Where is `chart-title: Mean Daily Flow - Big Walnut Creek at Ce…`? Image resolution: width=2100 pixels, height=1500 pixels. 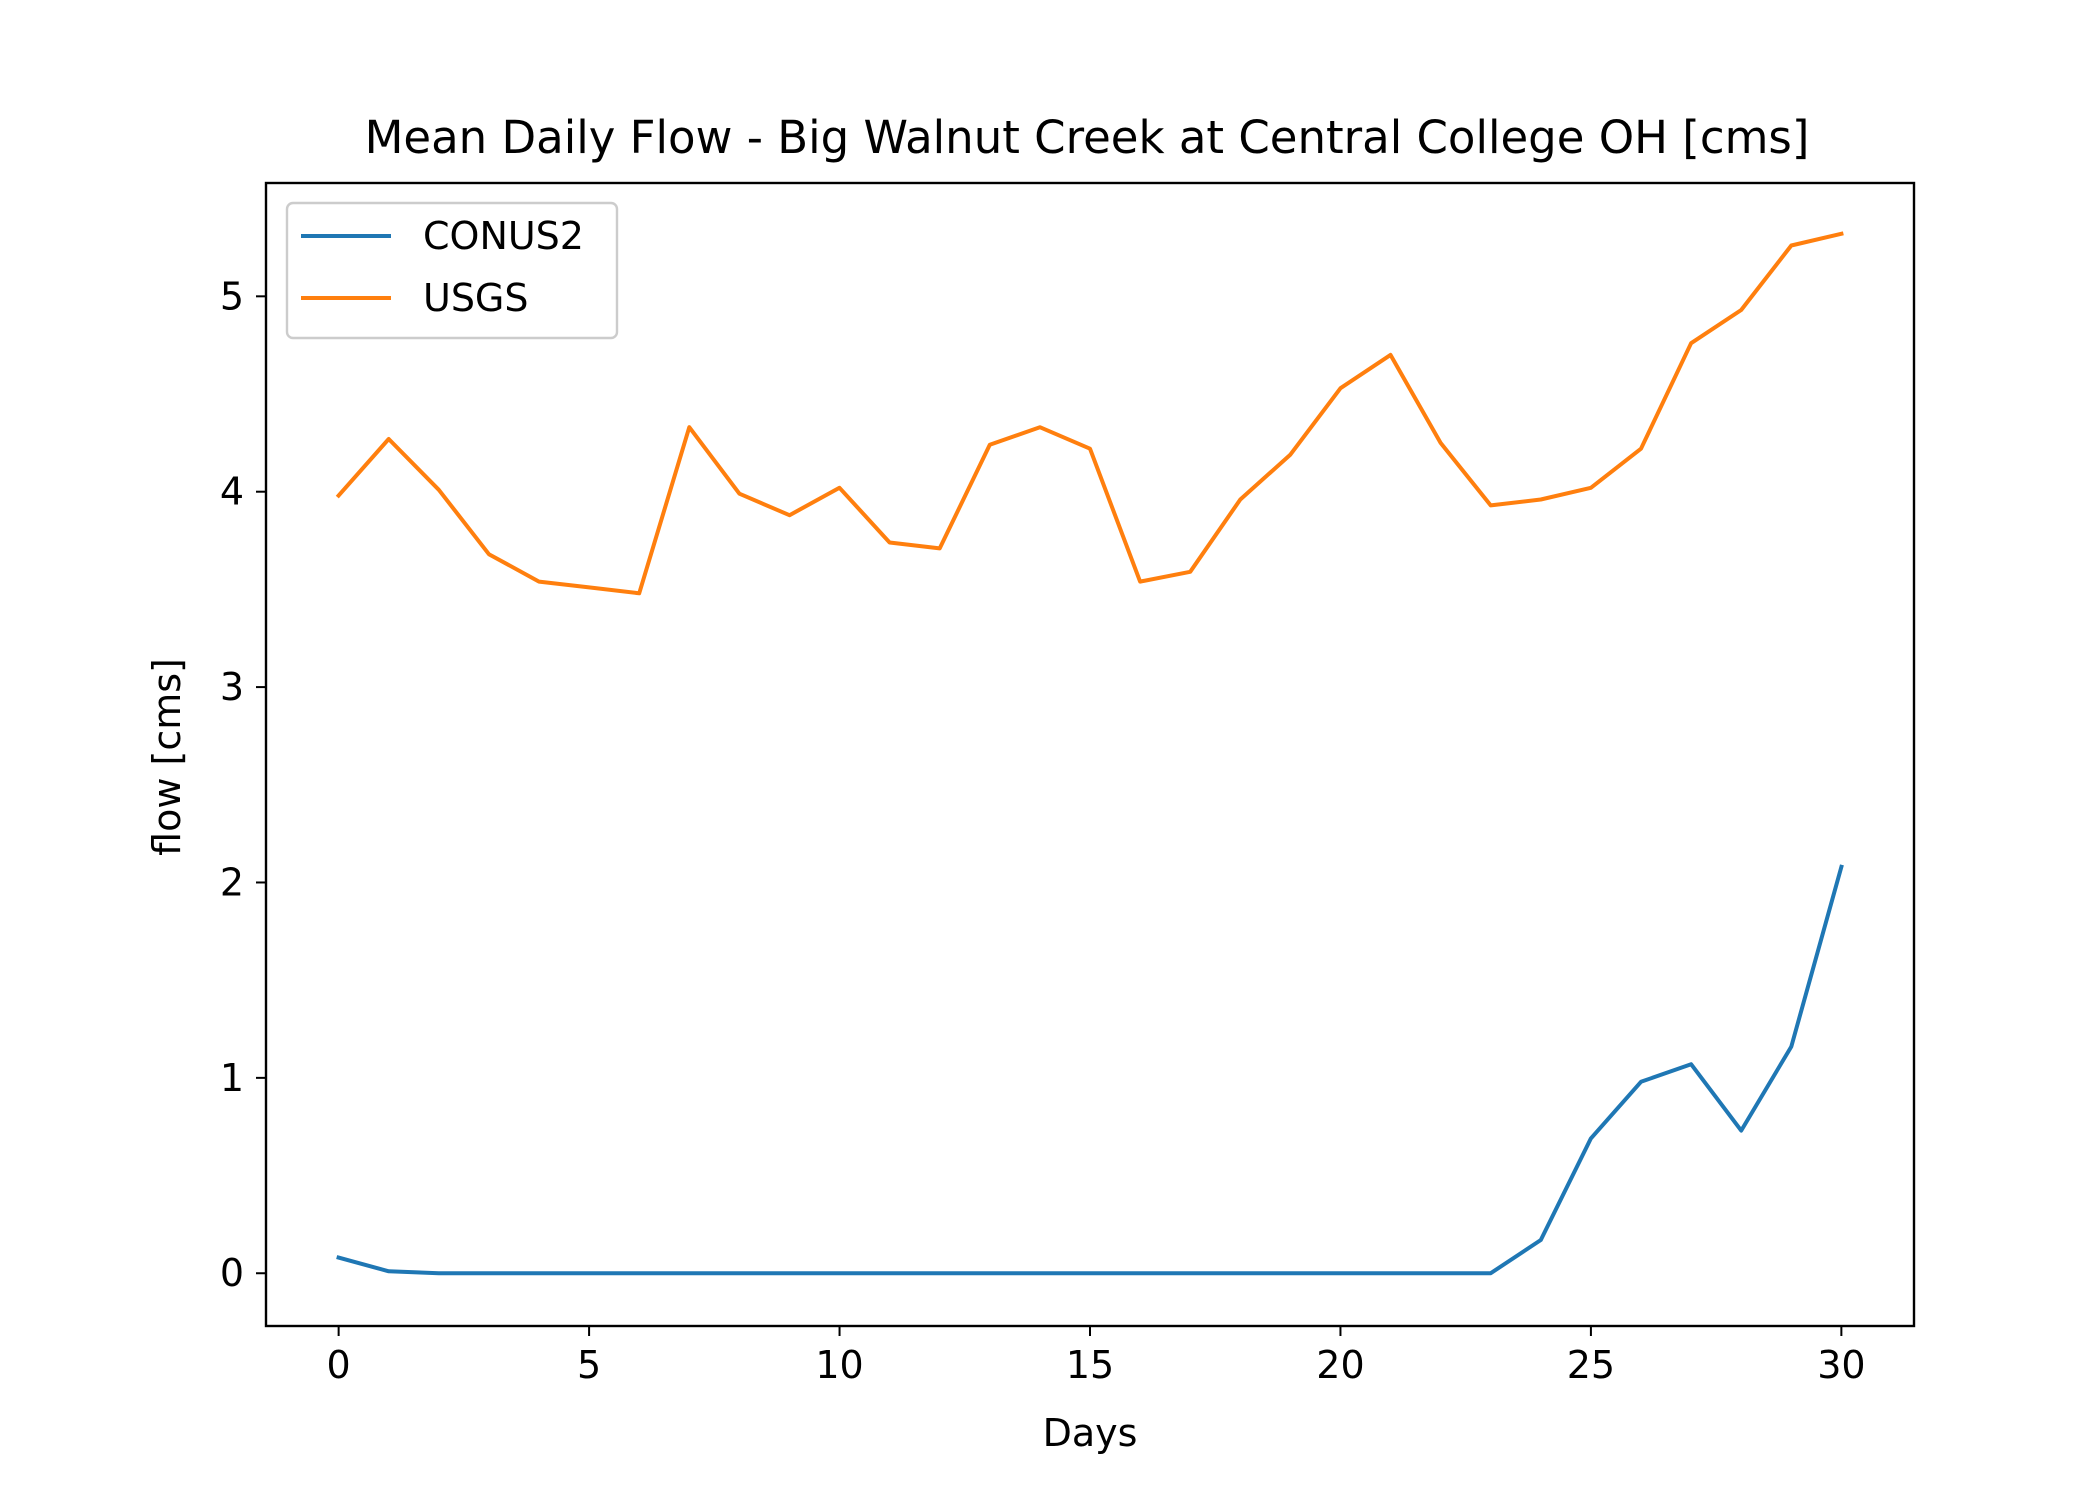
chart-title: Mean Daily Flow - Big Walnut Creek at Ce… is located at coordinates (1087, 137).